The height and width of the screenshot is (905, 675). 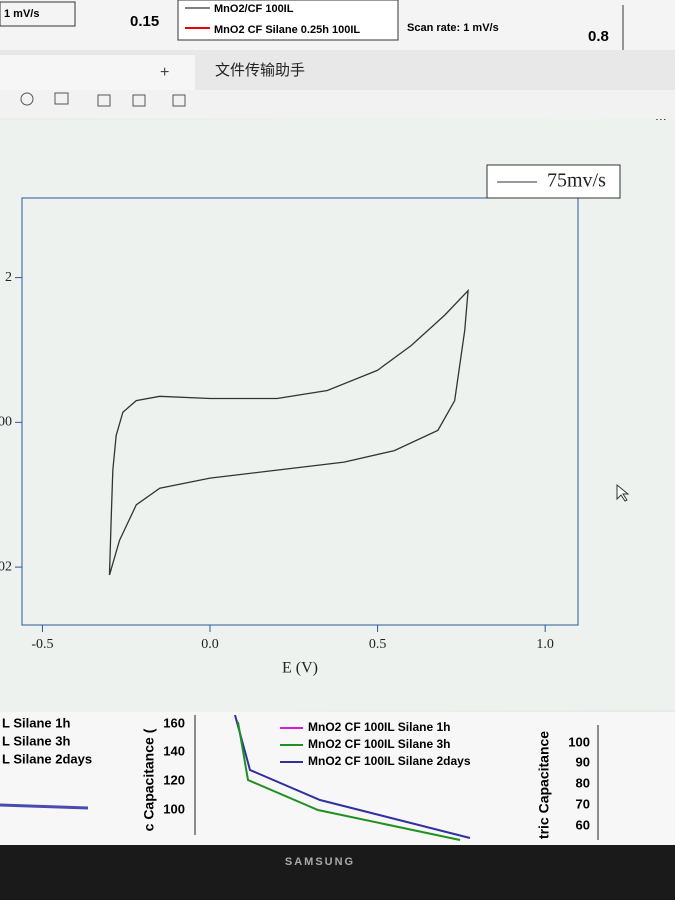 What do you see at coordinates (379, 727) in the screenshot?
I see `bottom-legend: MnO2 CF 100IL Silane 1h` at bounding box center [379, 727].